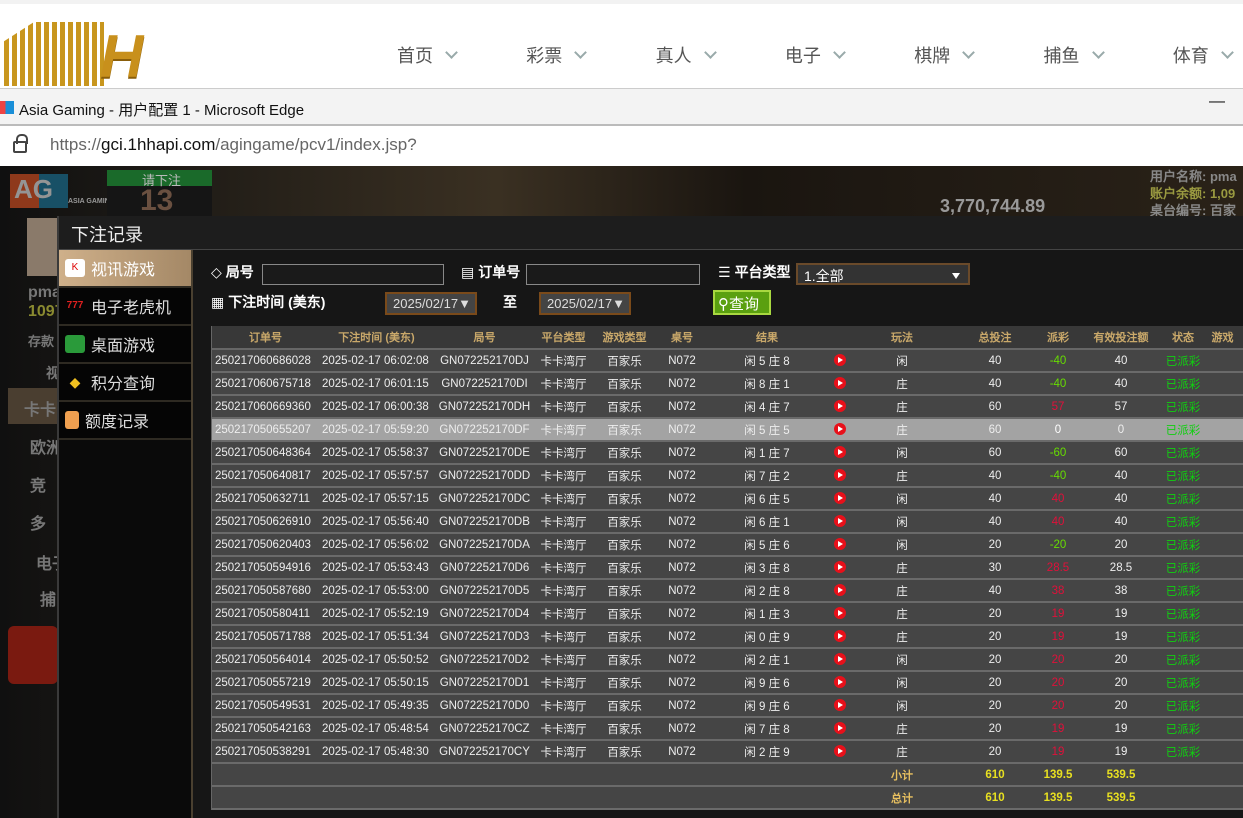 The height and width of the screenshot is (818, 1243). I want to click on order-number-input, so click(613, 274).